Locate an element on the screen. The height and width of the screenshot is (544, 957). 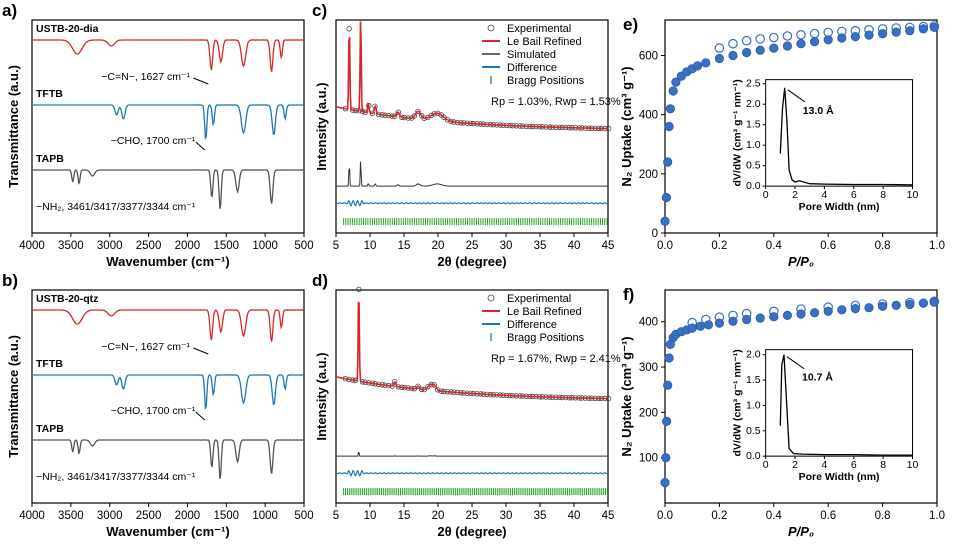
ir-trace-label: USTB-20-qtz is located at coordinates (67, 299).